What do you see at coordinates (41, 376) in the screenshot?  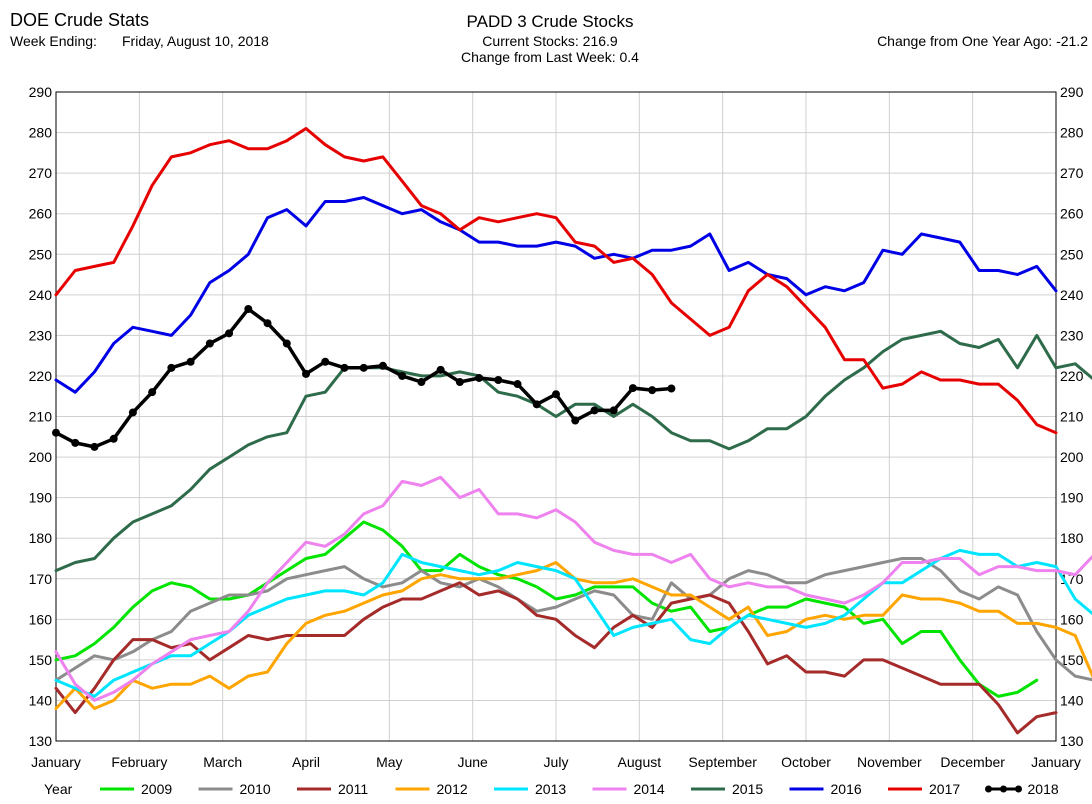 I see `y-tick-label-left: 220` at bounding box center [41, 376].